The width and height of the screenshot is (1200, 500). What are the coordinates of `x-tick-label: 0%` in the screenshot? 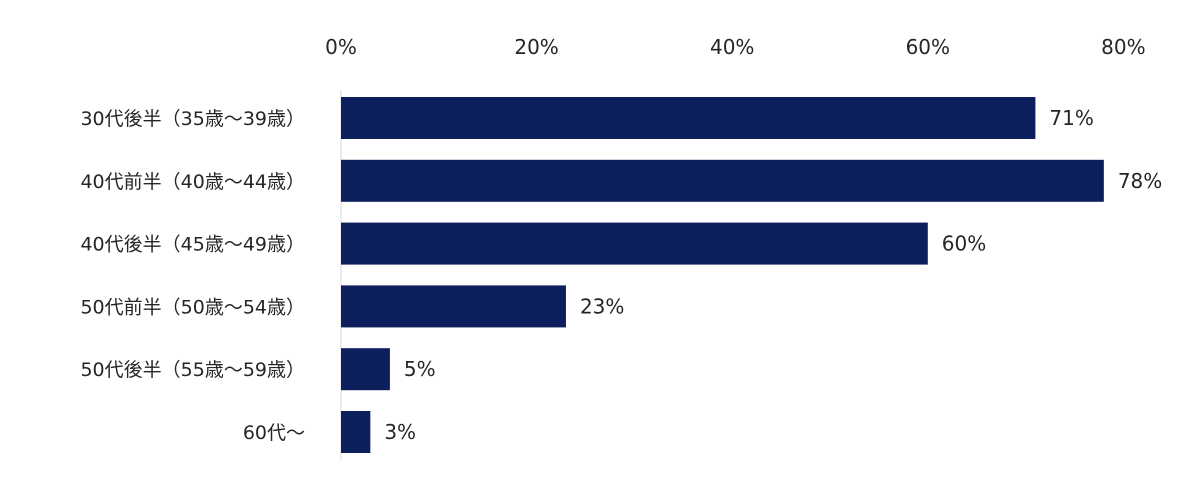 It's located at (341, 47).